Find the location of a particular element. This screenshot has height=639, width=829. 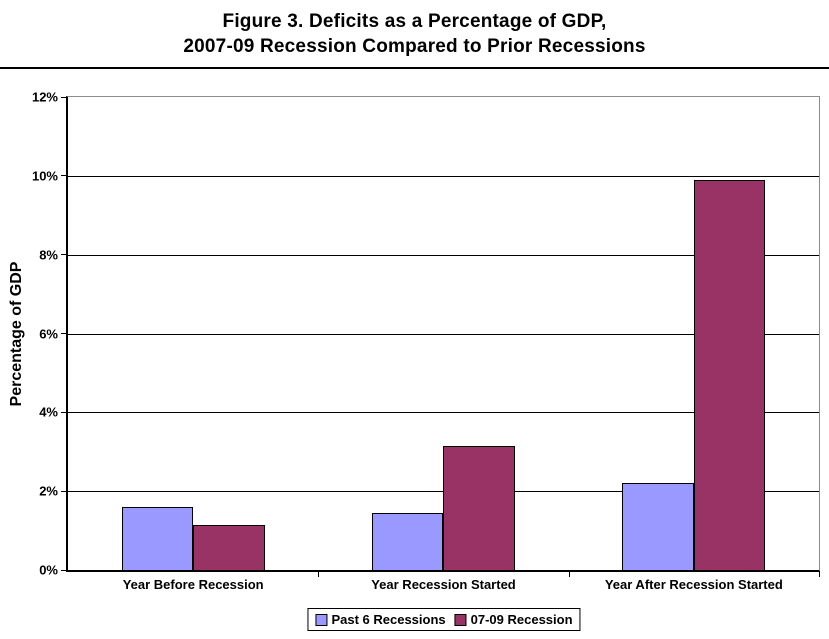

y-tick-label: 4% is located at coordinates (48, 412).